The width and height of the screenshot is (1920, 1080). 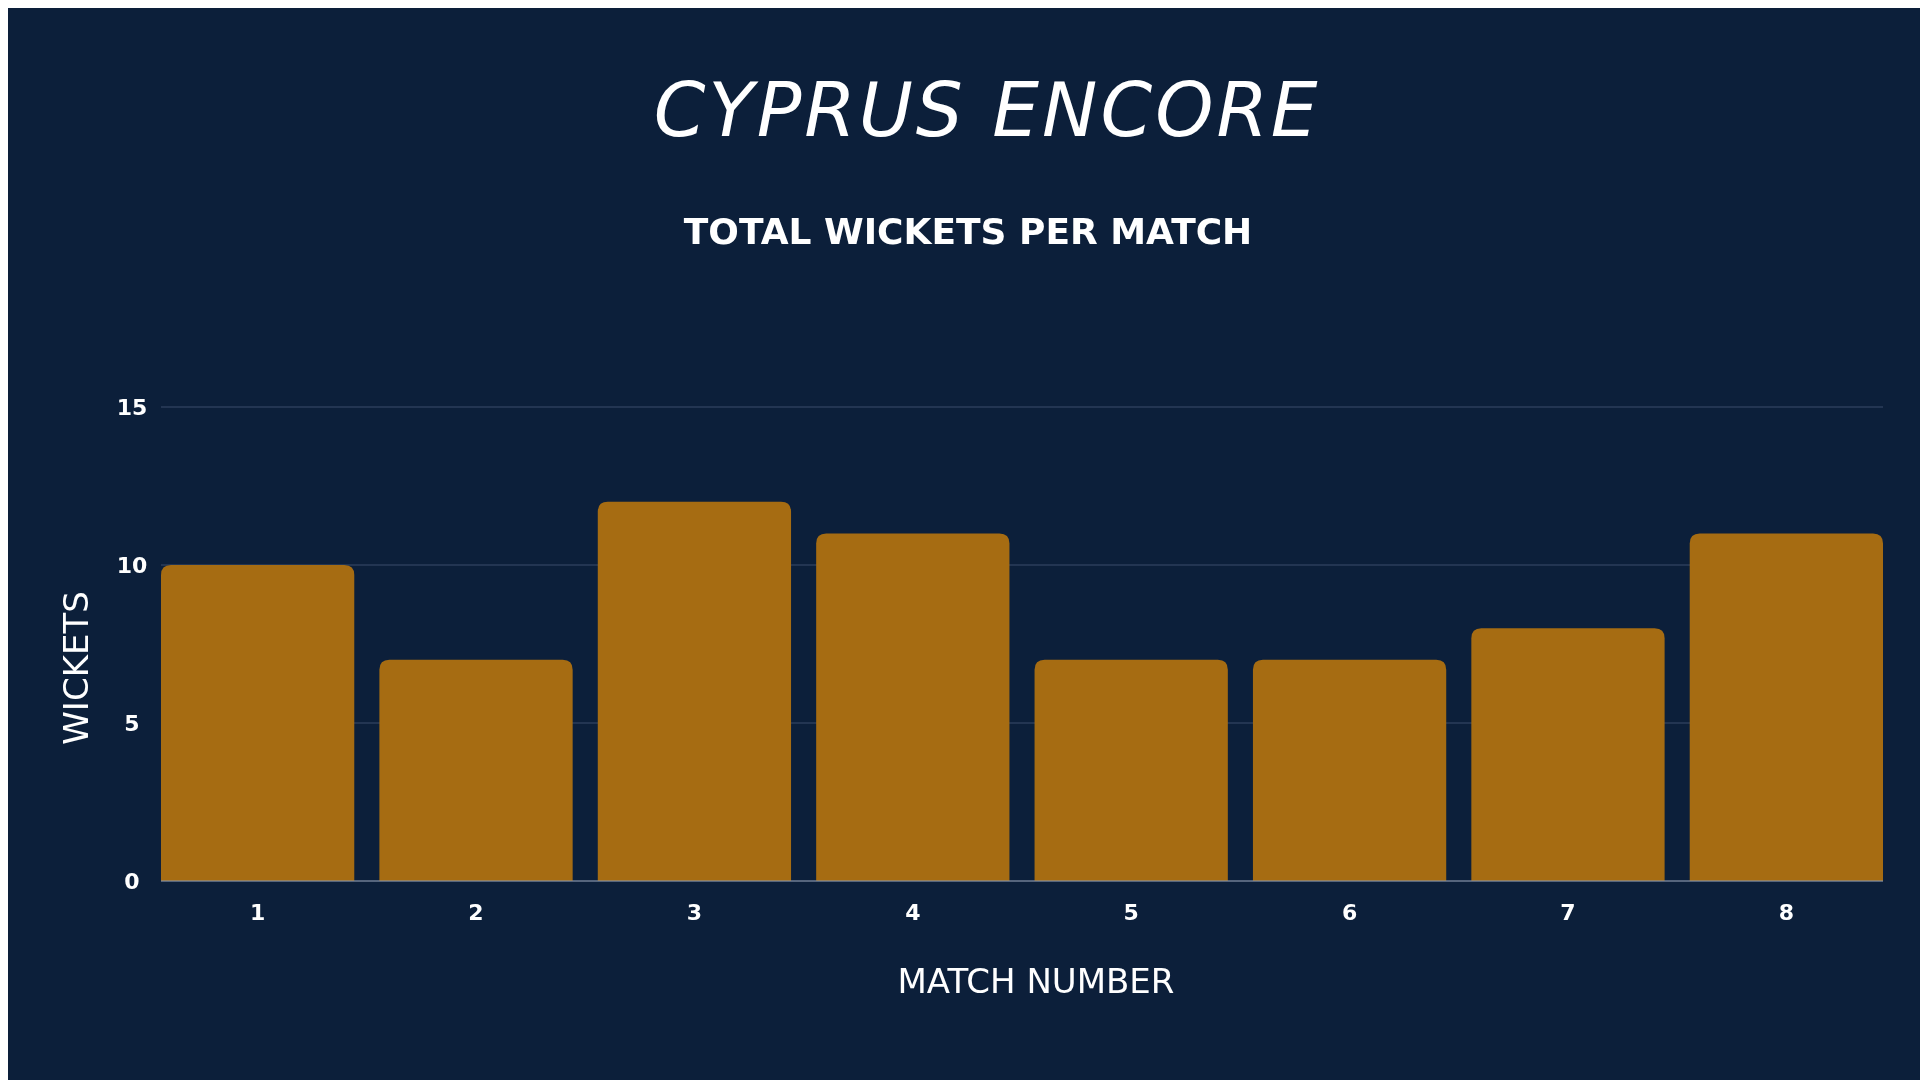 What do you see at coordinates (1131, 912) in the screenshot?
I see `x-tick-label: 5` at bounding box center [1131, 912].